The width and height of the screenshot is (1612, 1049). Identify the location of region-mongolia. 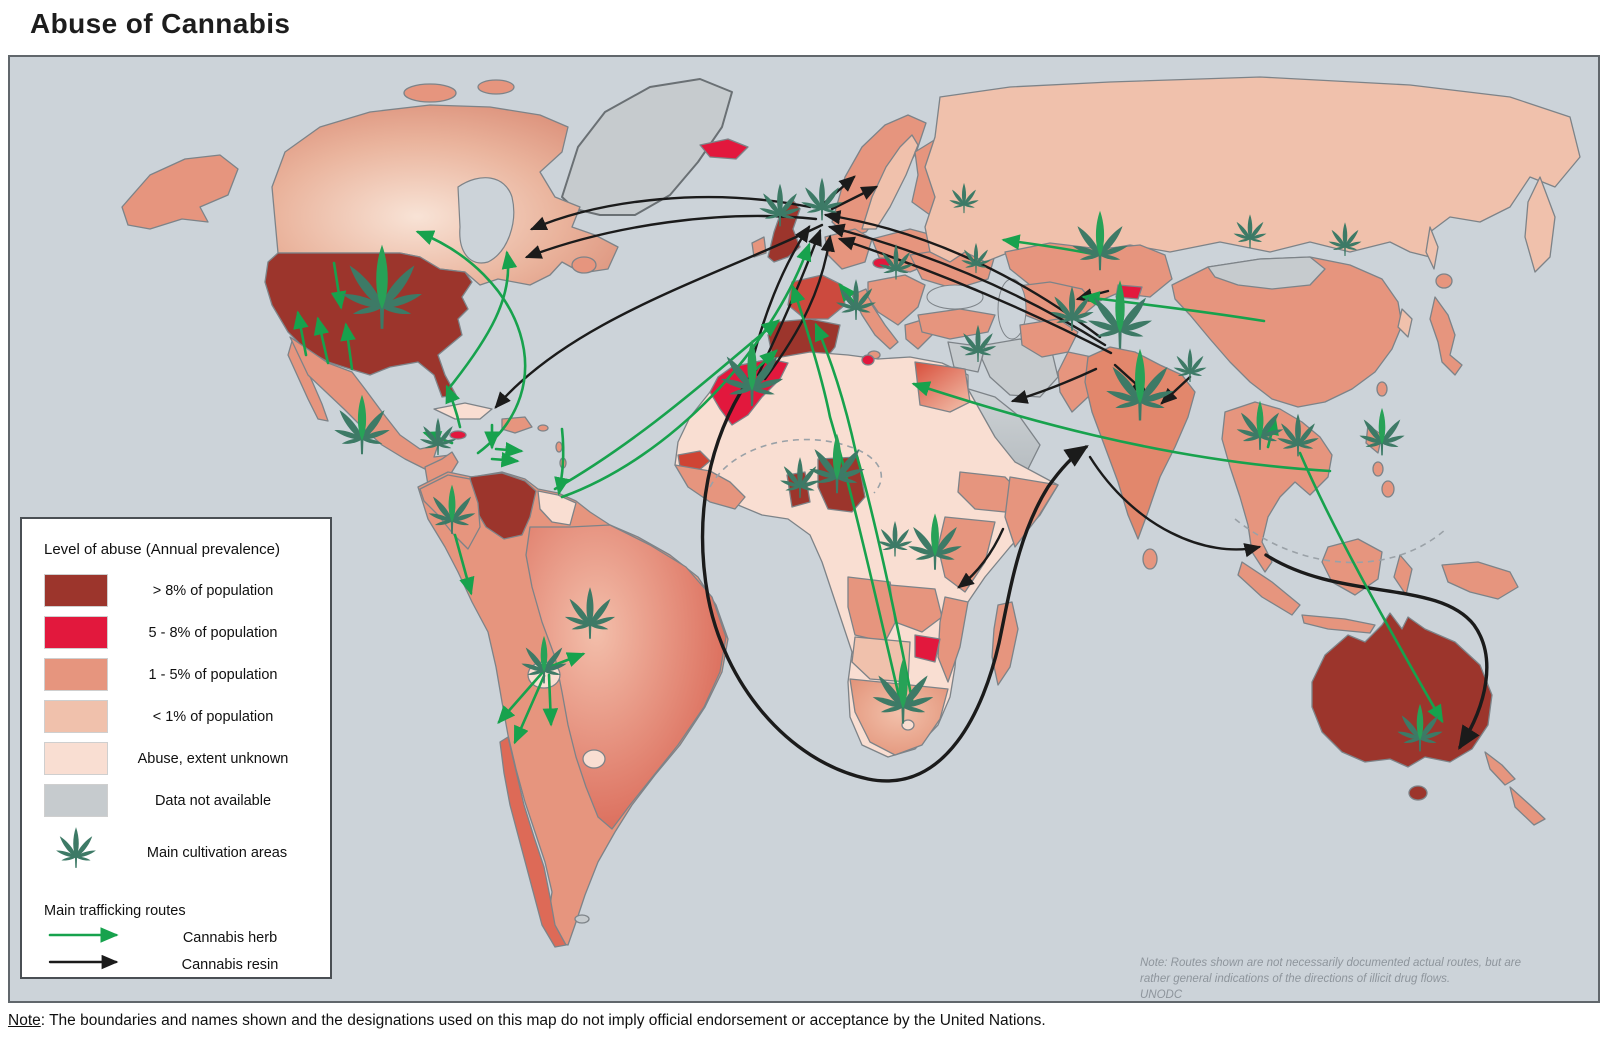
(1266, 273).